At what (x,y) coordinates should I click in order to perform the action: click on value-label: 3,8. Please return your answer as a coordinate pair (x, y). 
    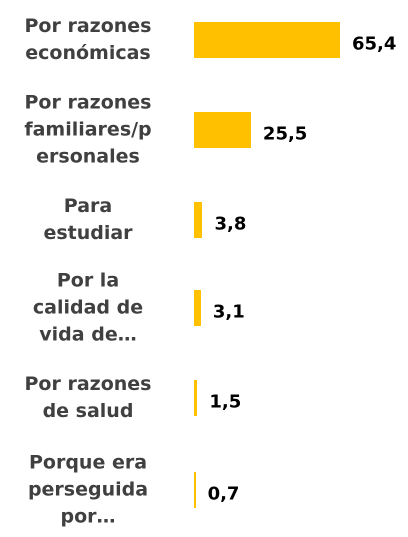
    Looking at the image, I should click on (230, 224).